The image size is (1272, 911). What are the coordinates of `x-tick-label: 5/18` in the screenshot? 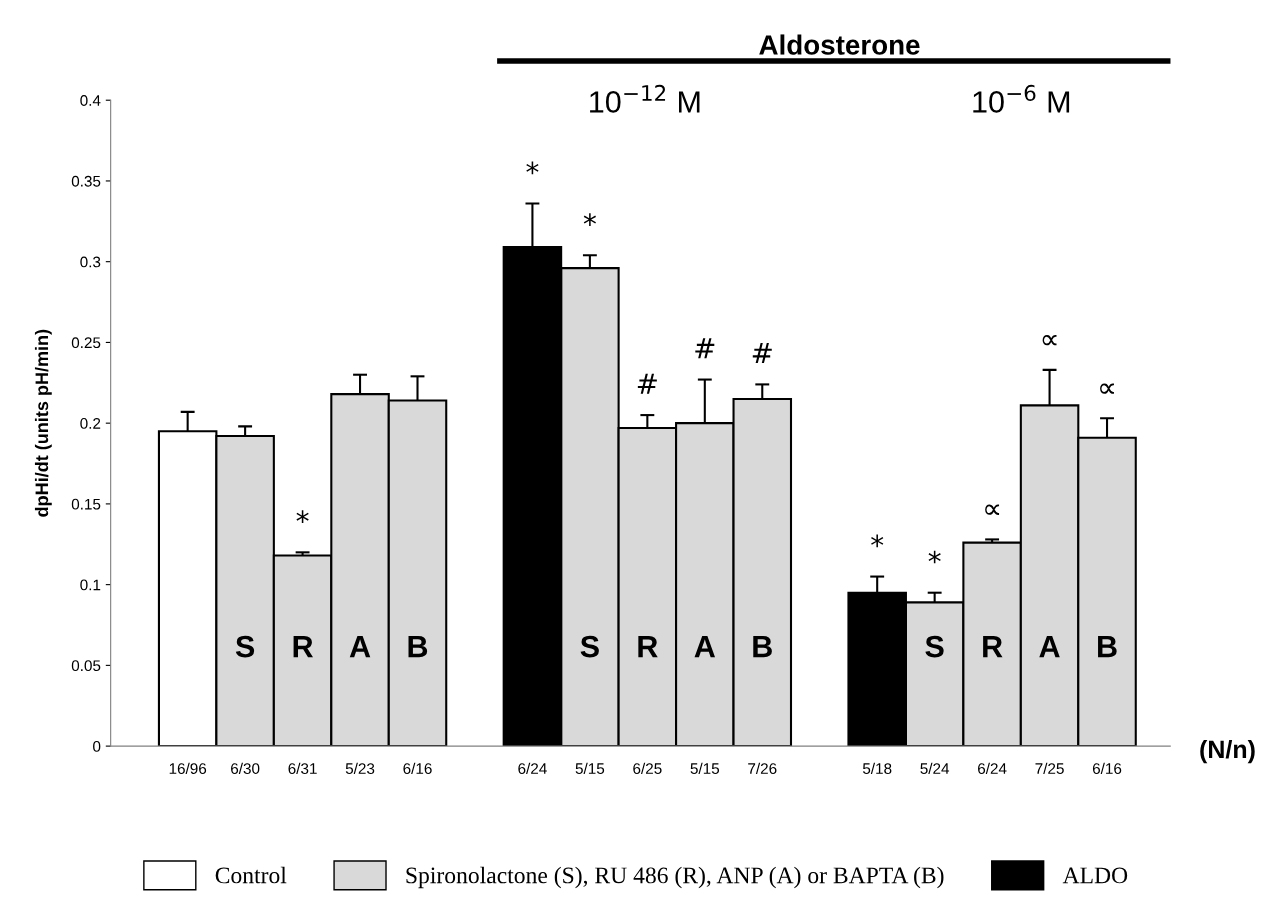 It's located at (877, 768).